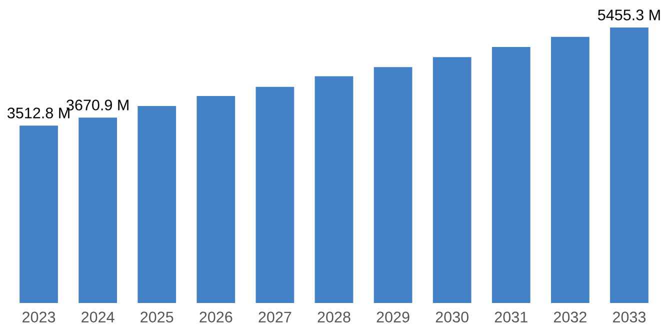 The image size is (668, 334). I want to click on data-label: 5455.3 M, so click(629, 15).